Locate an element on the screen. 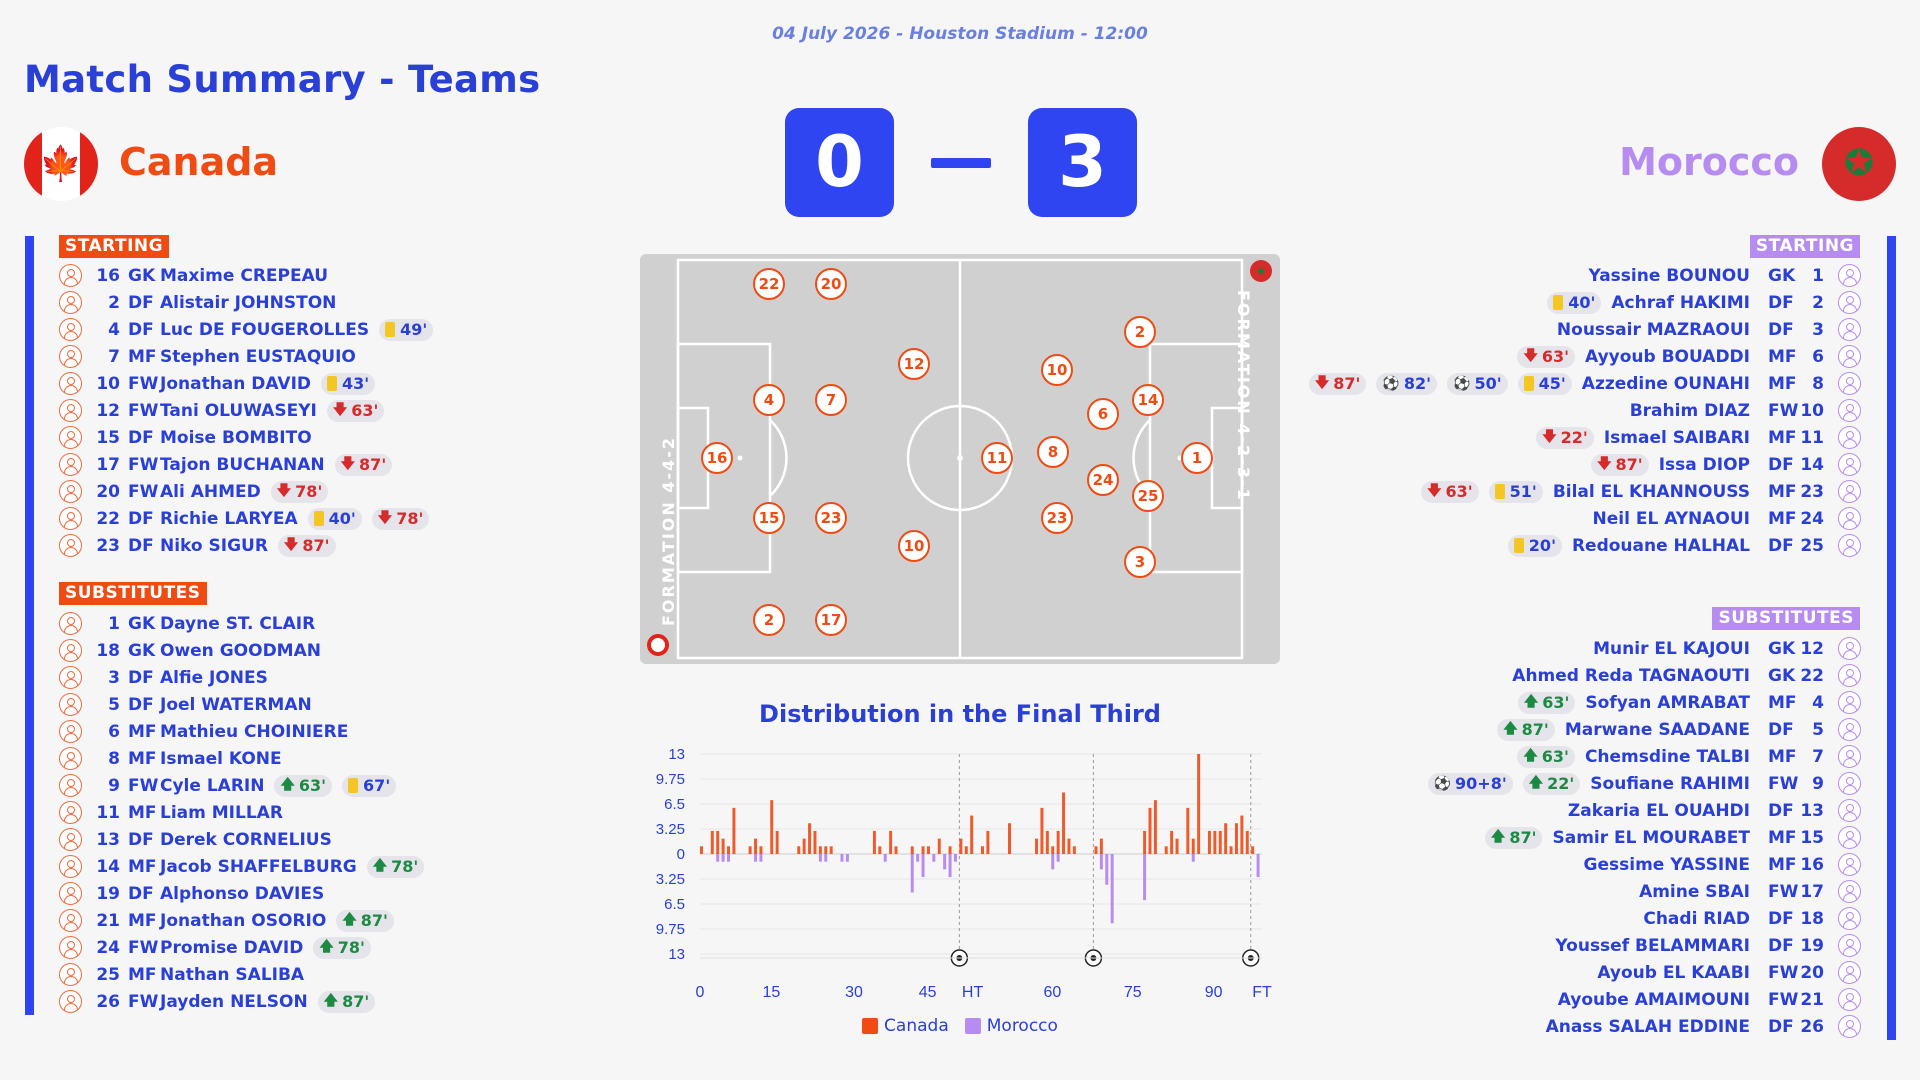  player-row: 8 MF Ismael KONE is located at coordinates (241, 758).